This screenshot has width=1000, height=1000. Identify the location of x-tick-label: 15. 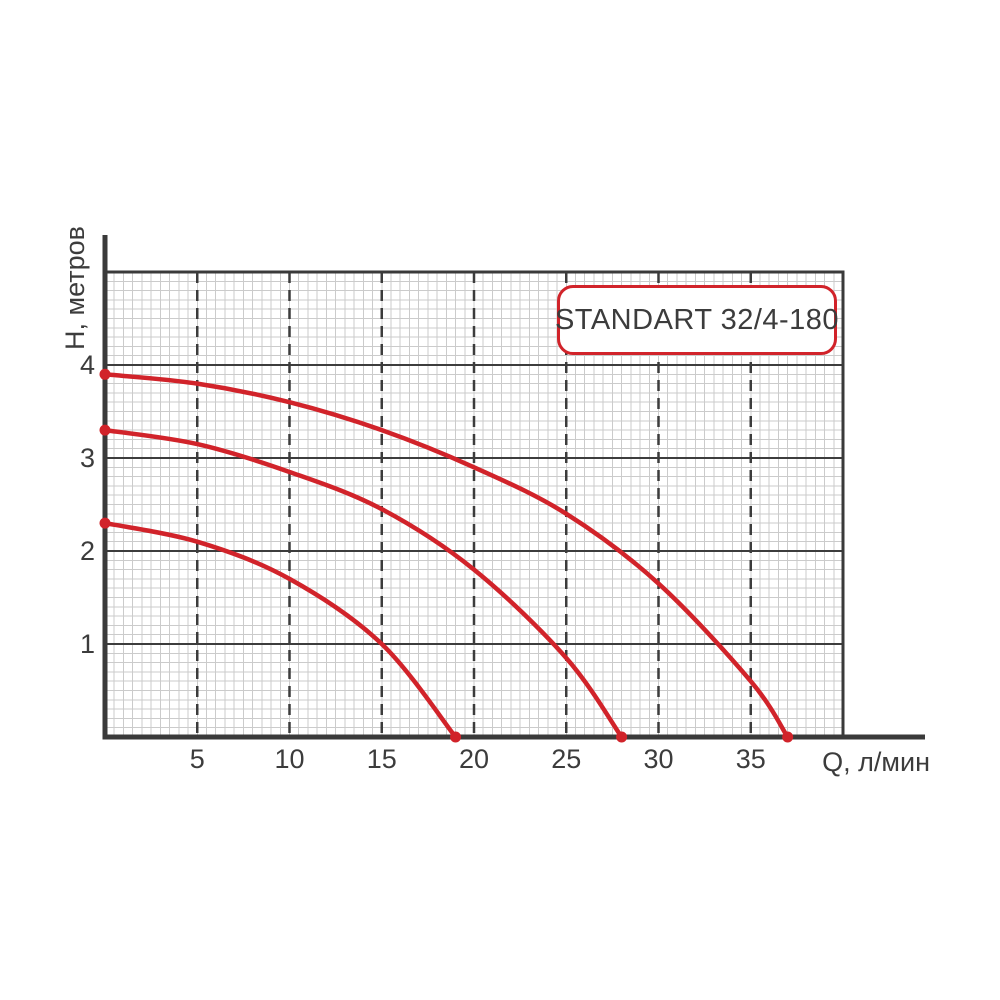
(382, 759).